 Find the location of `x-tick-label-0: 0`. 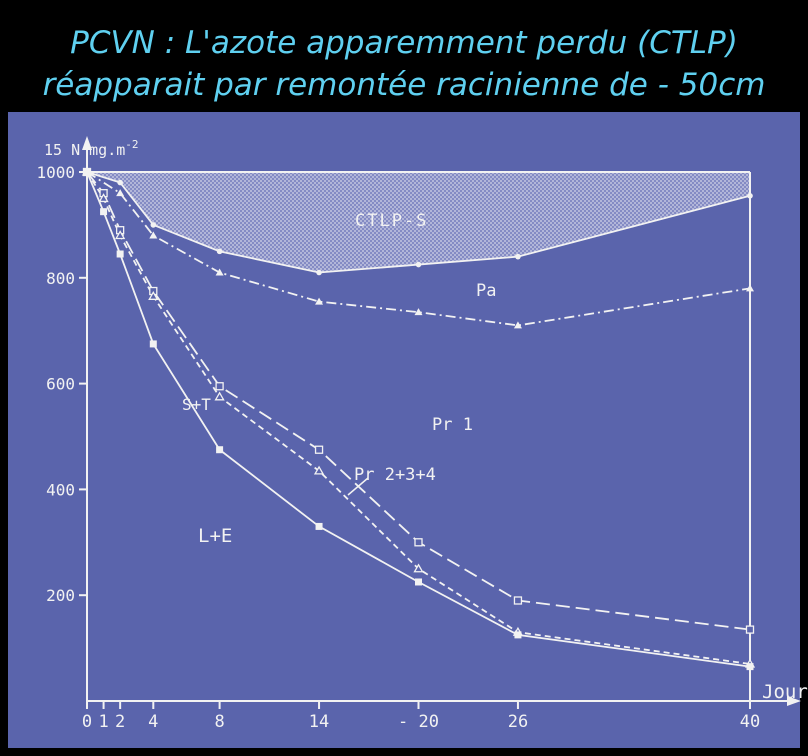

x-tick-label-0: 0 is located at coordinates (87, 722).